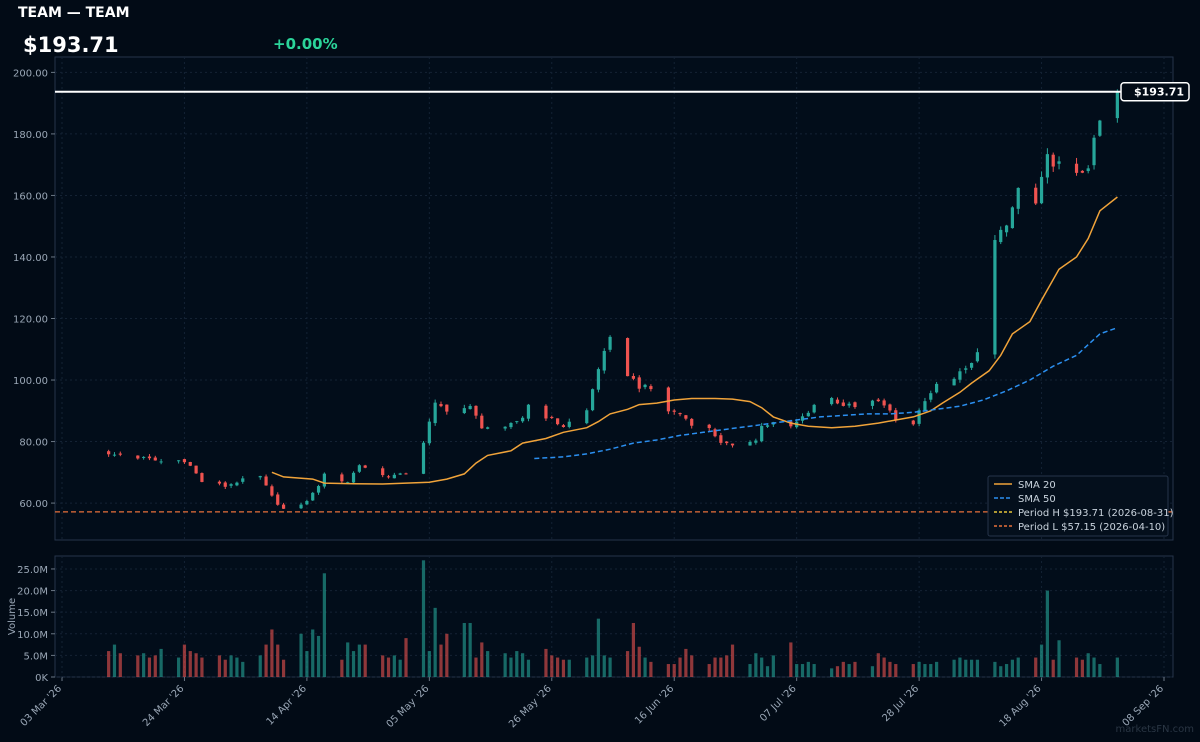 The width and height of the screenshot is (1200, 742). I want to click on current-price-label: $193.71, so click(1159, 92).